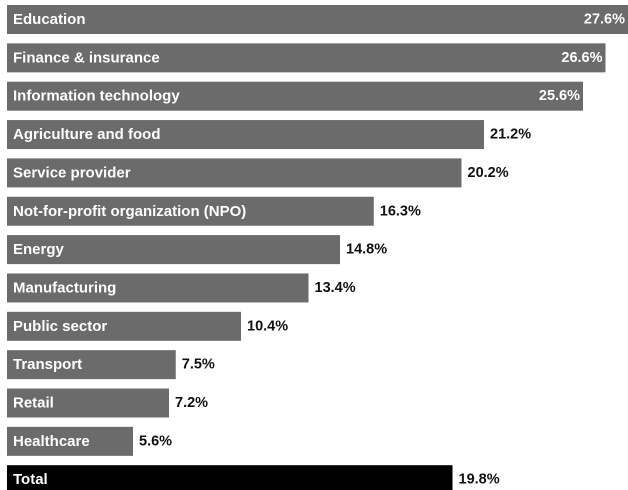  What do you see at coordinates (51, 441) in the screenshot?
I see `category-label-healthcare: Healthcare` at bounding box center [51, 441].